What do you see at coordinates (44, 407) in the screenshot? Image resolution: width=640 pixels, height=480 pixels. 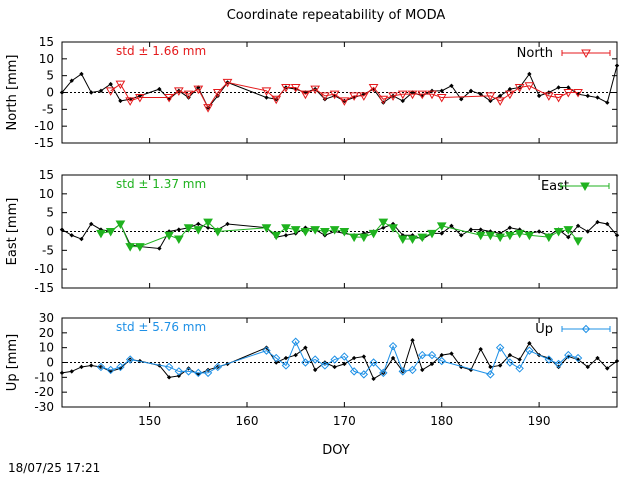 I see `y-tick-label: -30` at bounding box center [44, 407].